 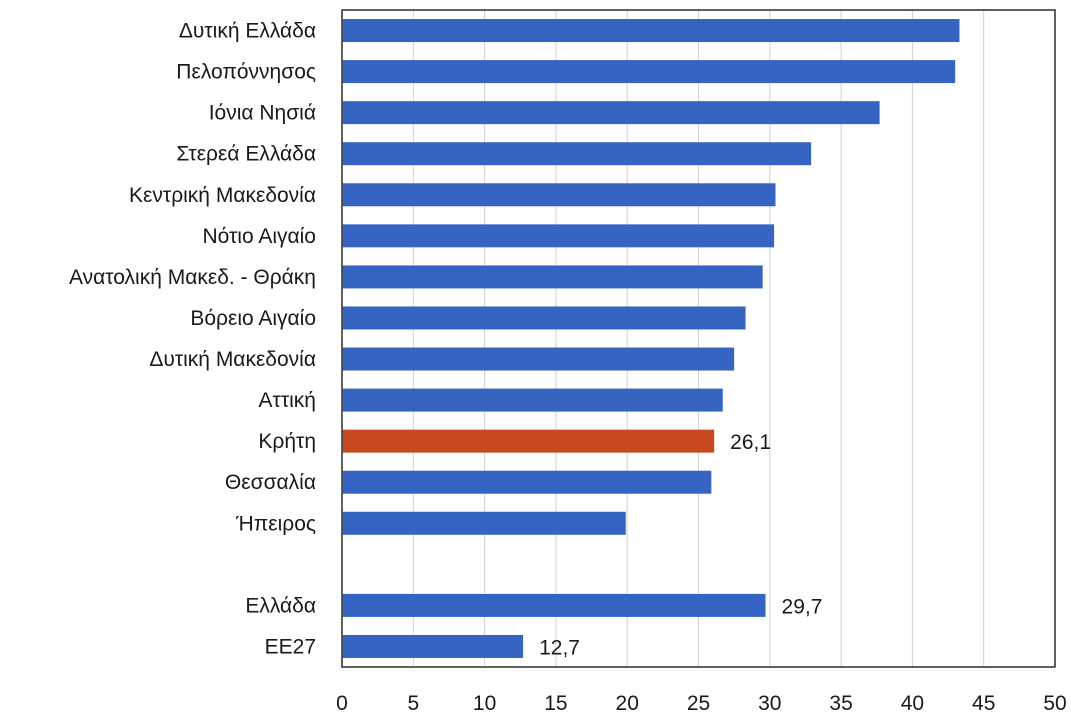 What do you see at coordinates (247, 31) in the screenshot?
I see `category-label: Δυτική Ελλάδα` at bounding box center [247, 31].